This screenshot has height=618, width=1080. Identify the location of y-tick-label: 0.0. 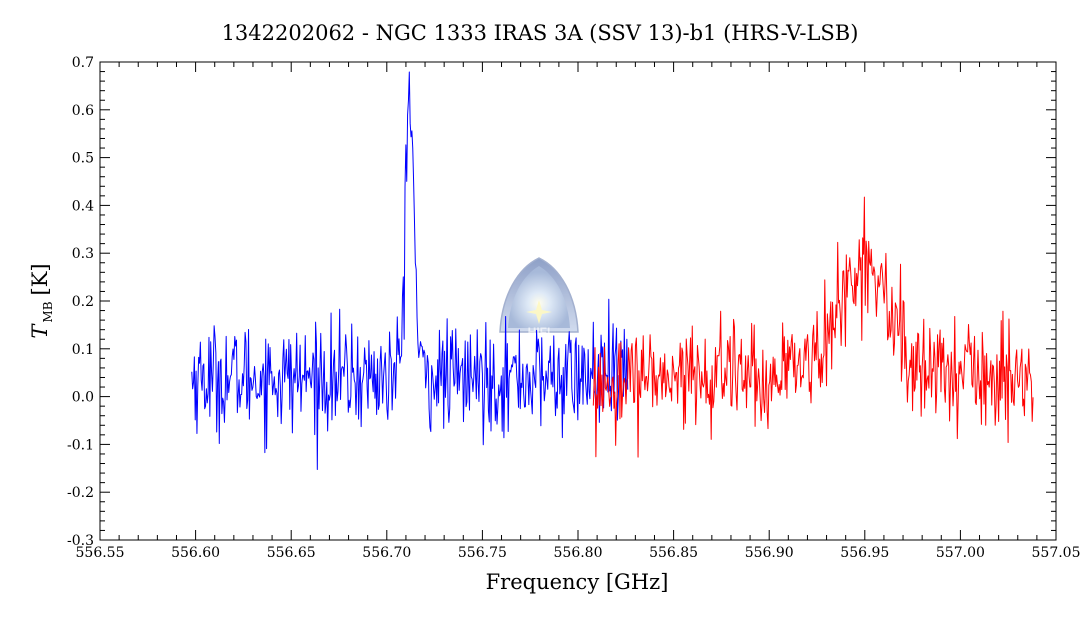
(83, 398).